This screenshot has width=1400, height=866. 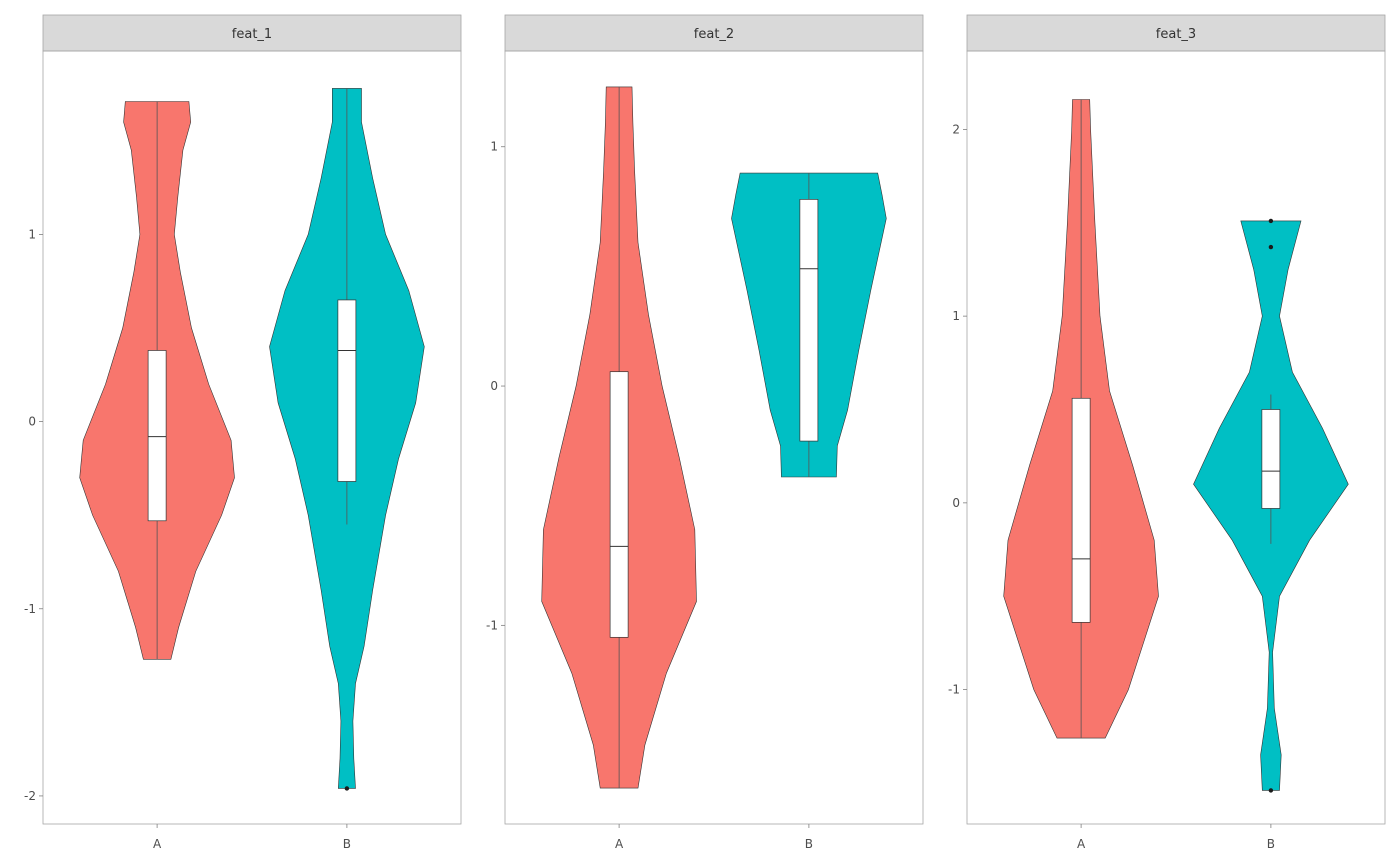 I want to click on strip-label: feat_2, so click(x=714, y=34).